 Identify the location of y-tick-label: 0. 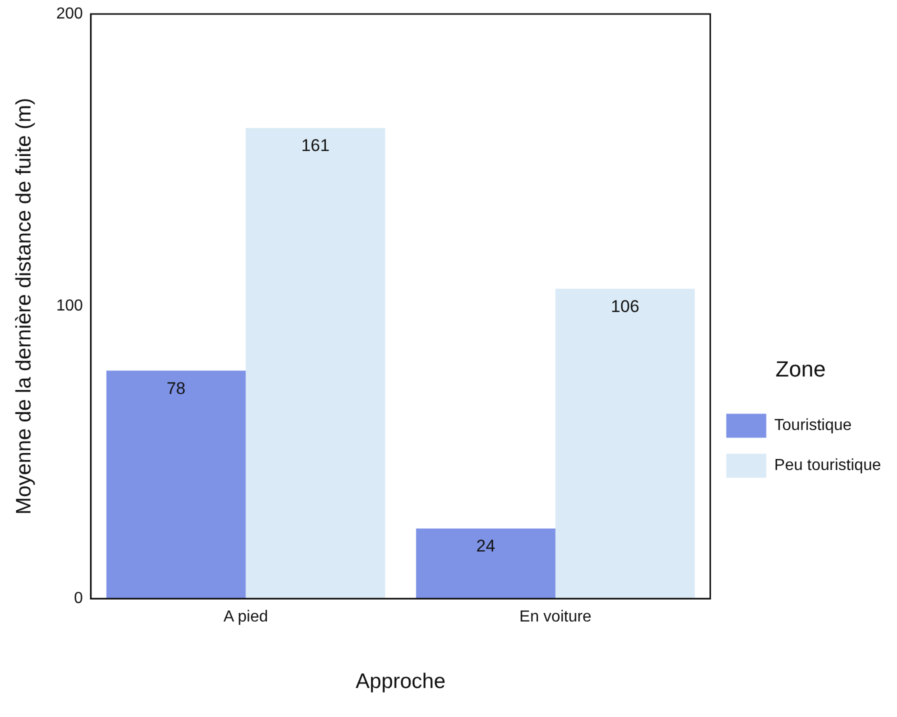
(78, 599).